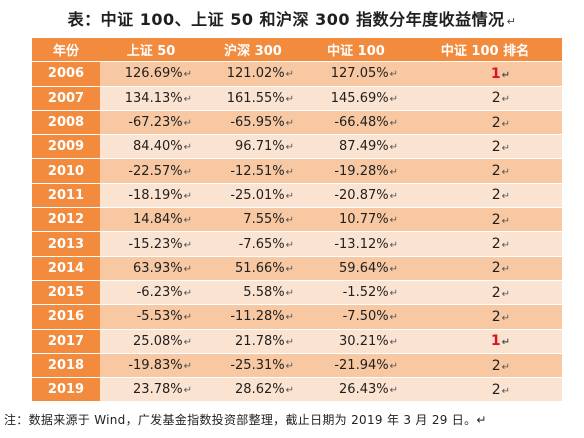 The image size is (584, 438). Describe the element at coordinates (151, 220) in the screenshot. I see `sz50-cell: 14.84%↵` at that location.